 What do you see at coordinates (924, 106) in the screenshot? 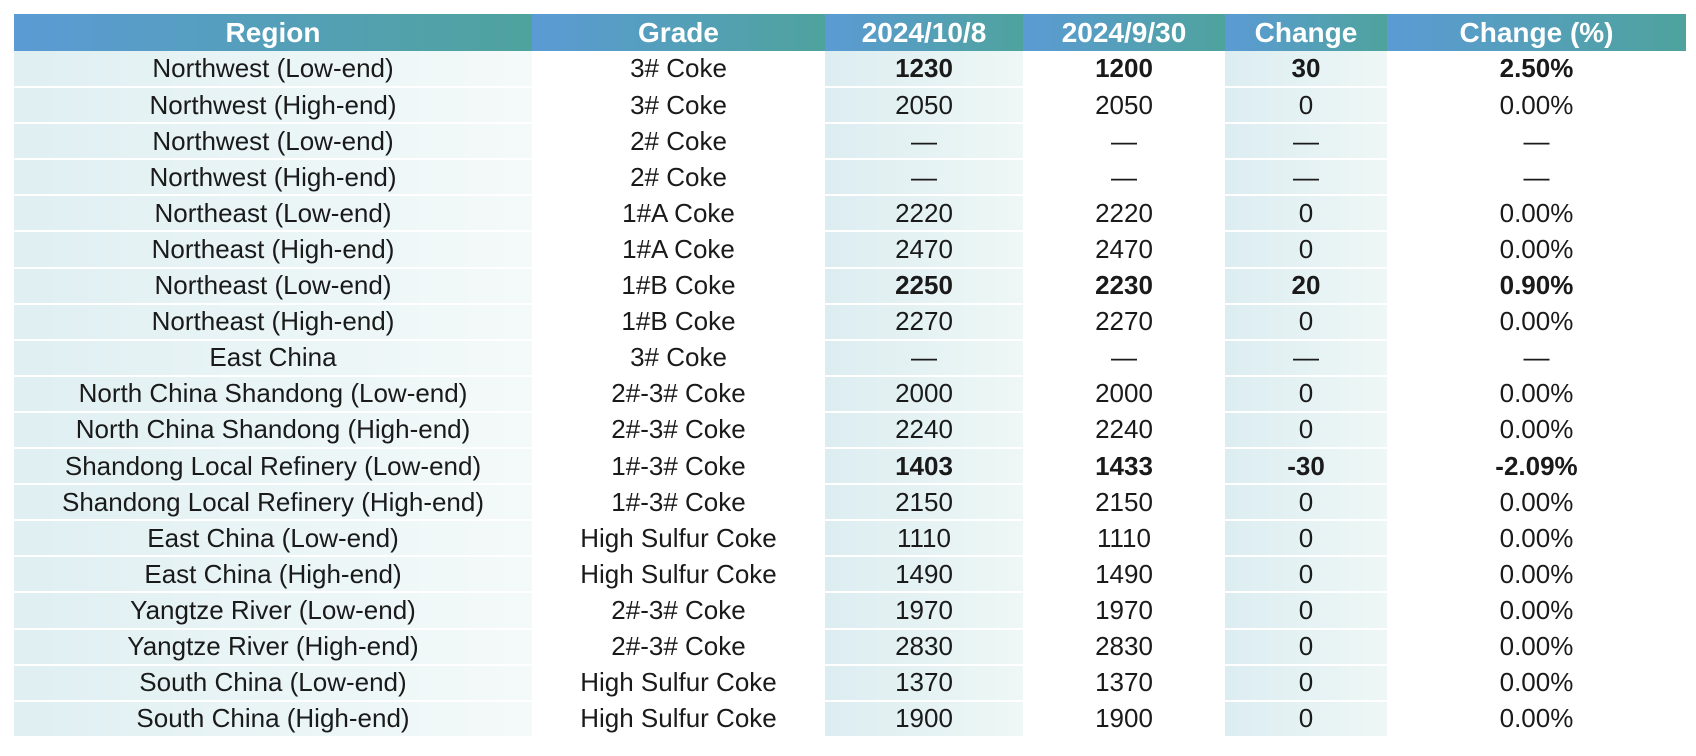
I see `cell-price-2024-10-8: 2050` at bounding box center [924, 106].